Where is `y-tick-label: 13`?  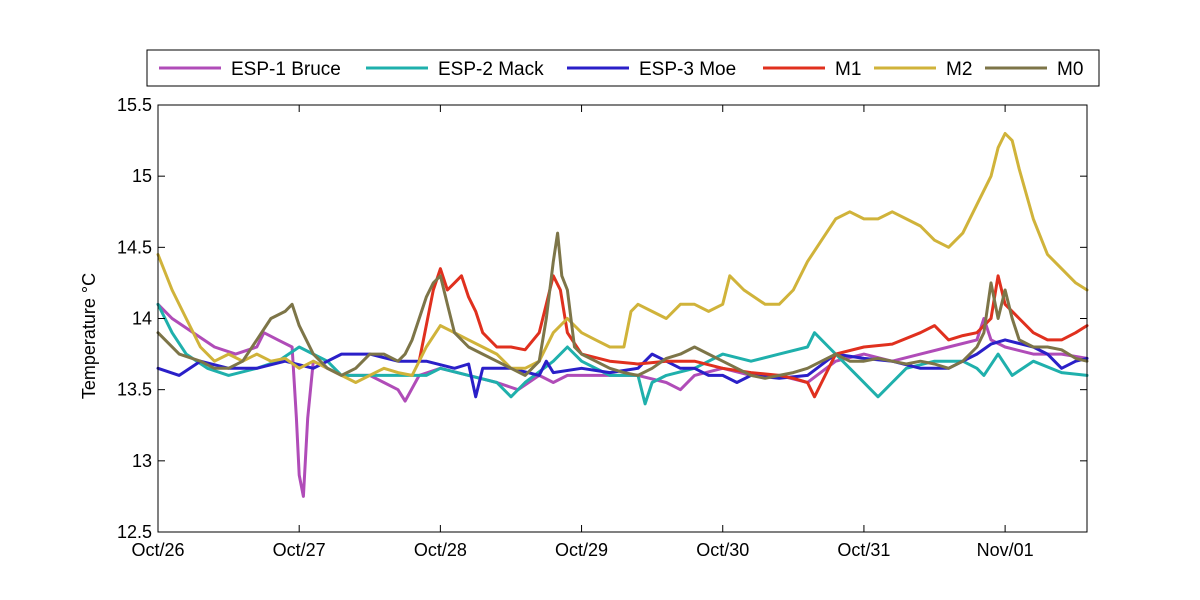
y-tick-label: 13 is located at coordinates (142, 461).